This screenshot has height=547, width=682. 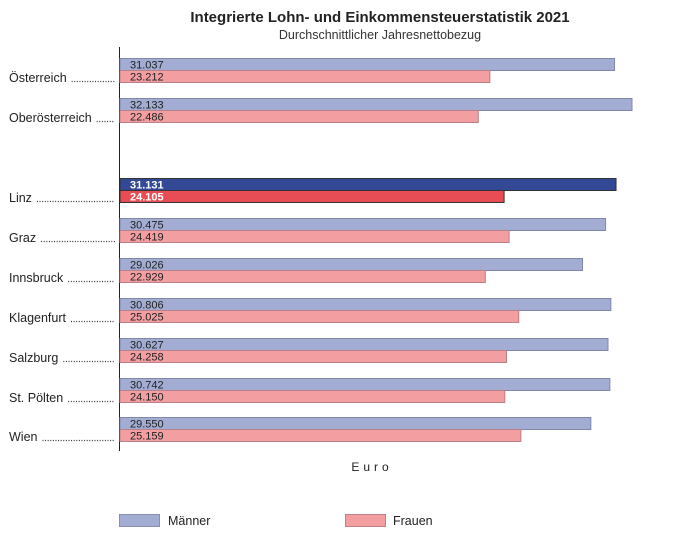 I want to click on category-label: Innsbruck, so click(x=36, y=278).